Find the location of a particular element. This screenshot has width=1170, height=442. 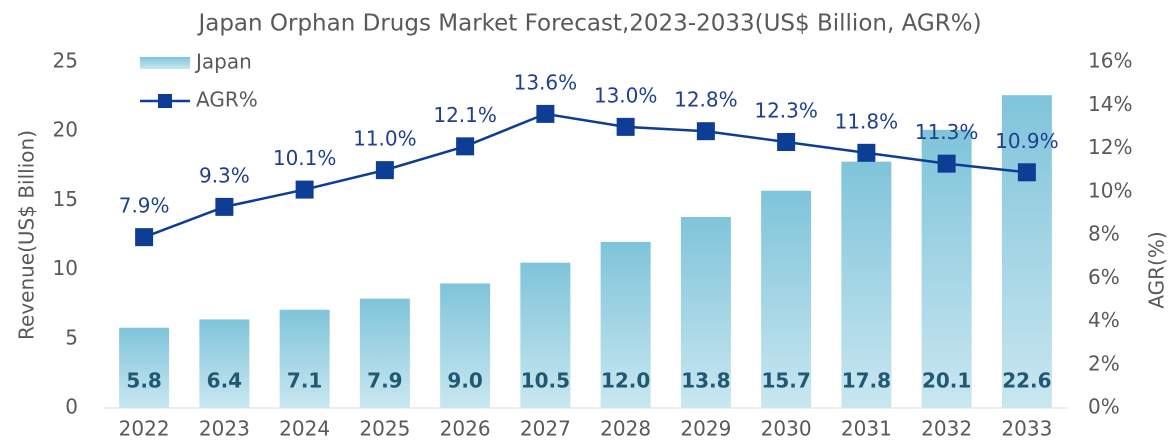

y2-tick-label: 16% is located at coordinates (1110, 61).